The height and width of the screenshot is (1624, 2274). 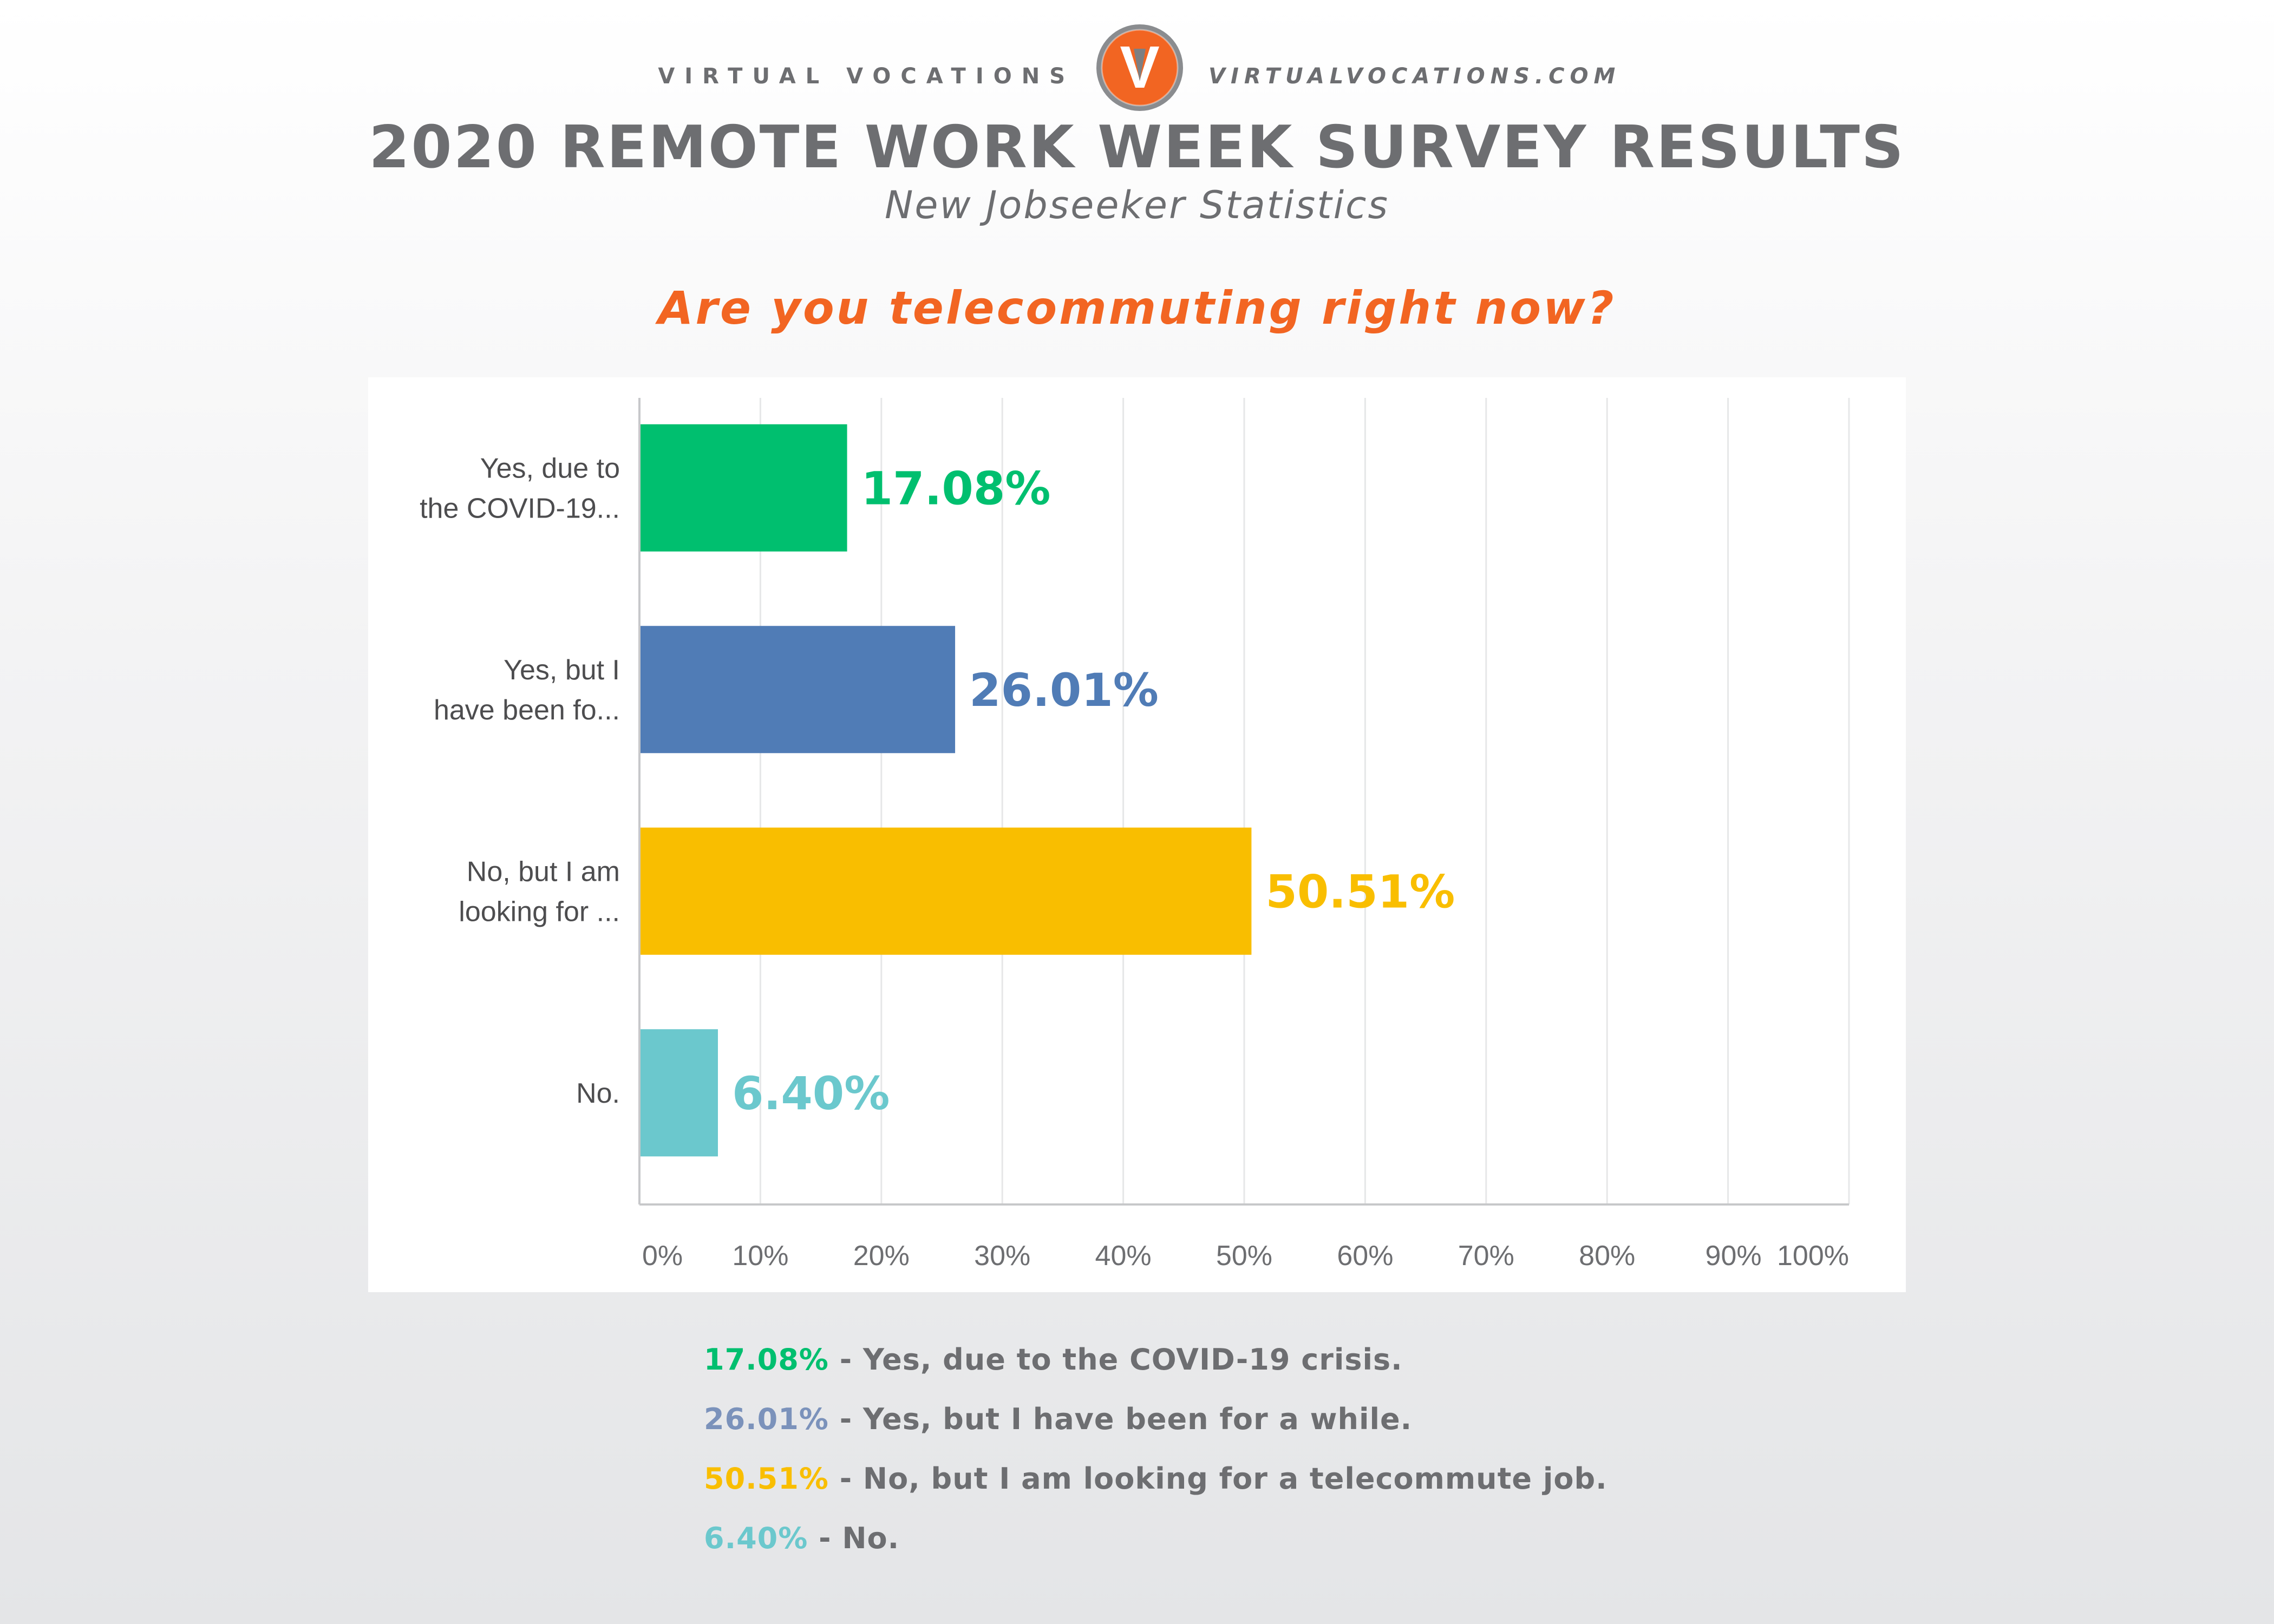 I want to click on x-tick-label: 70%, so click(x=1486, y=1256).